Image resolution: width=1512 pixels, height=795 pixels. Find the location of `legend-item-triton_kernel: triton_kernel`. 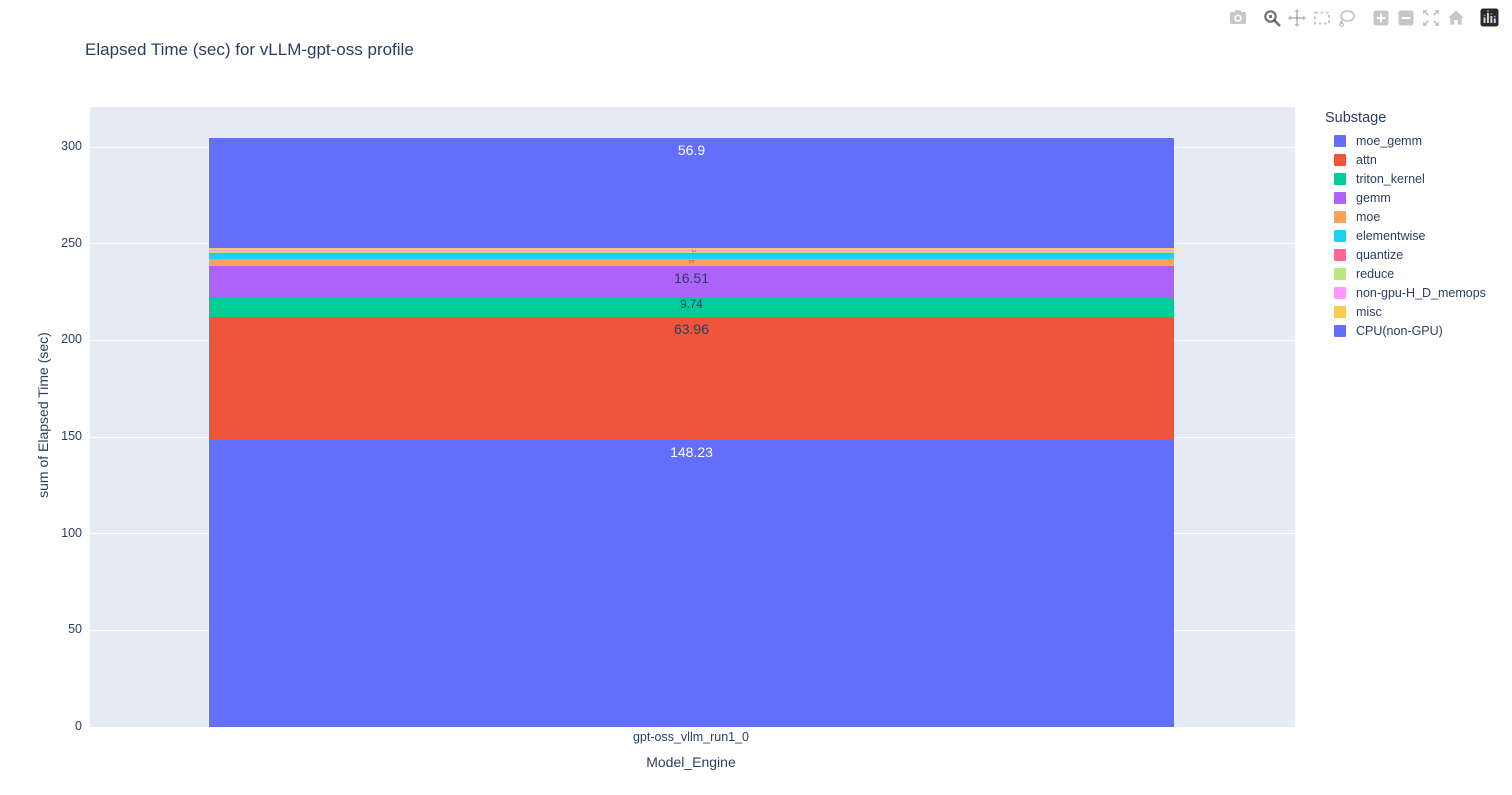

legend-item-triton_kernel: triton_kernel is located at coordinates (1405, 178).